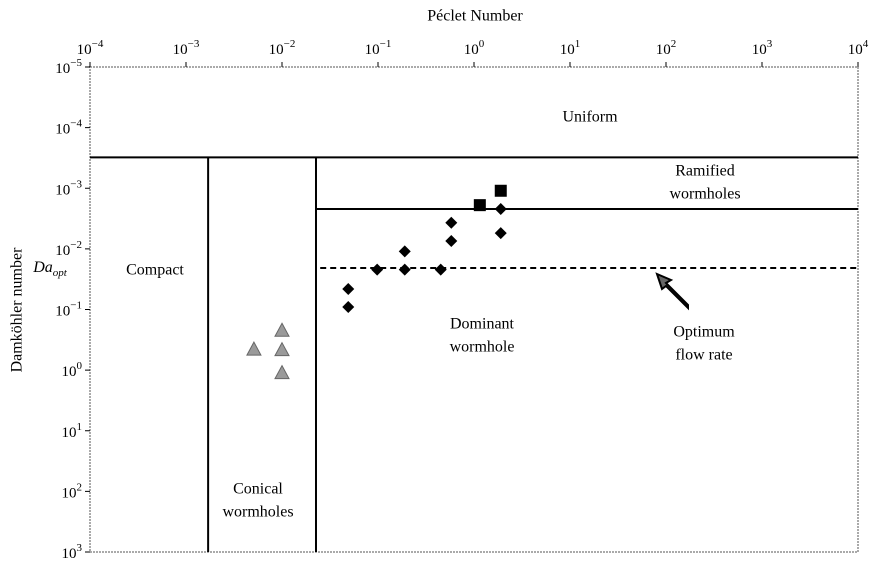  What do you see at coordinates (703, 355) in the screenshot?
I see `optimum-label: flow rate` at bounding box center [703, 355].